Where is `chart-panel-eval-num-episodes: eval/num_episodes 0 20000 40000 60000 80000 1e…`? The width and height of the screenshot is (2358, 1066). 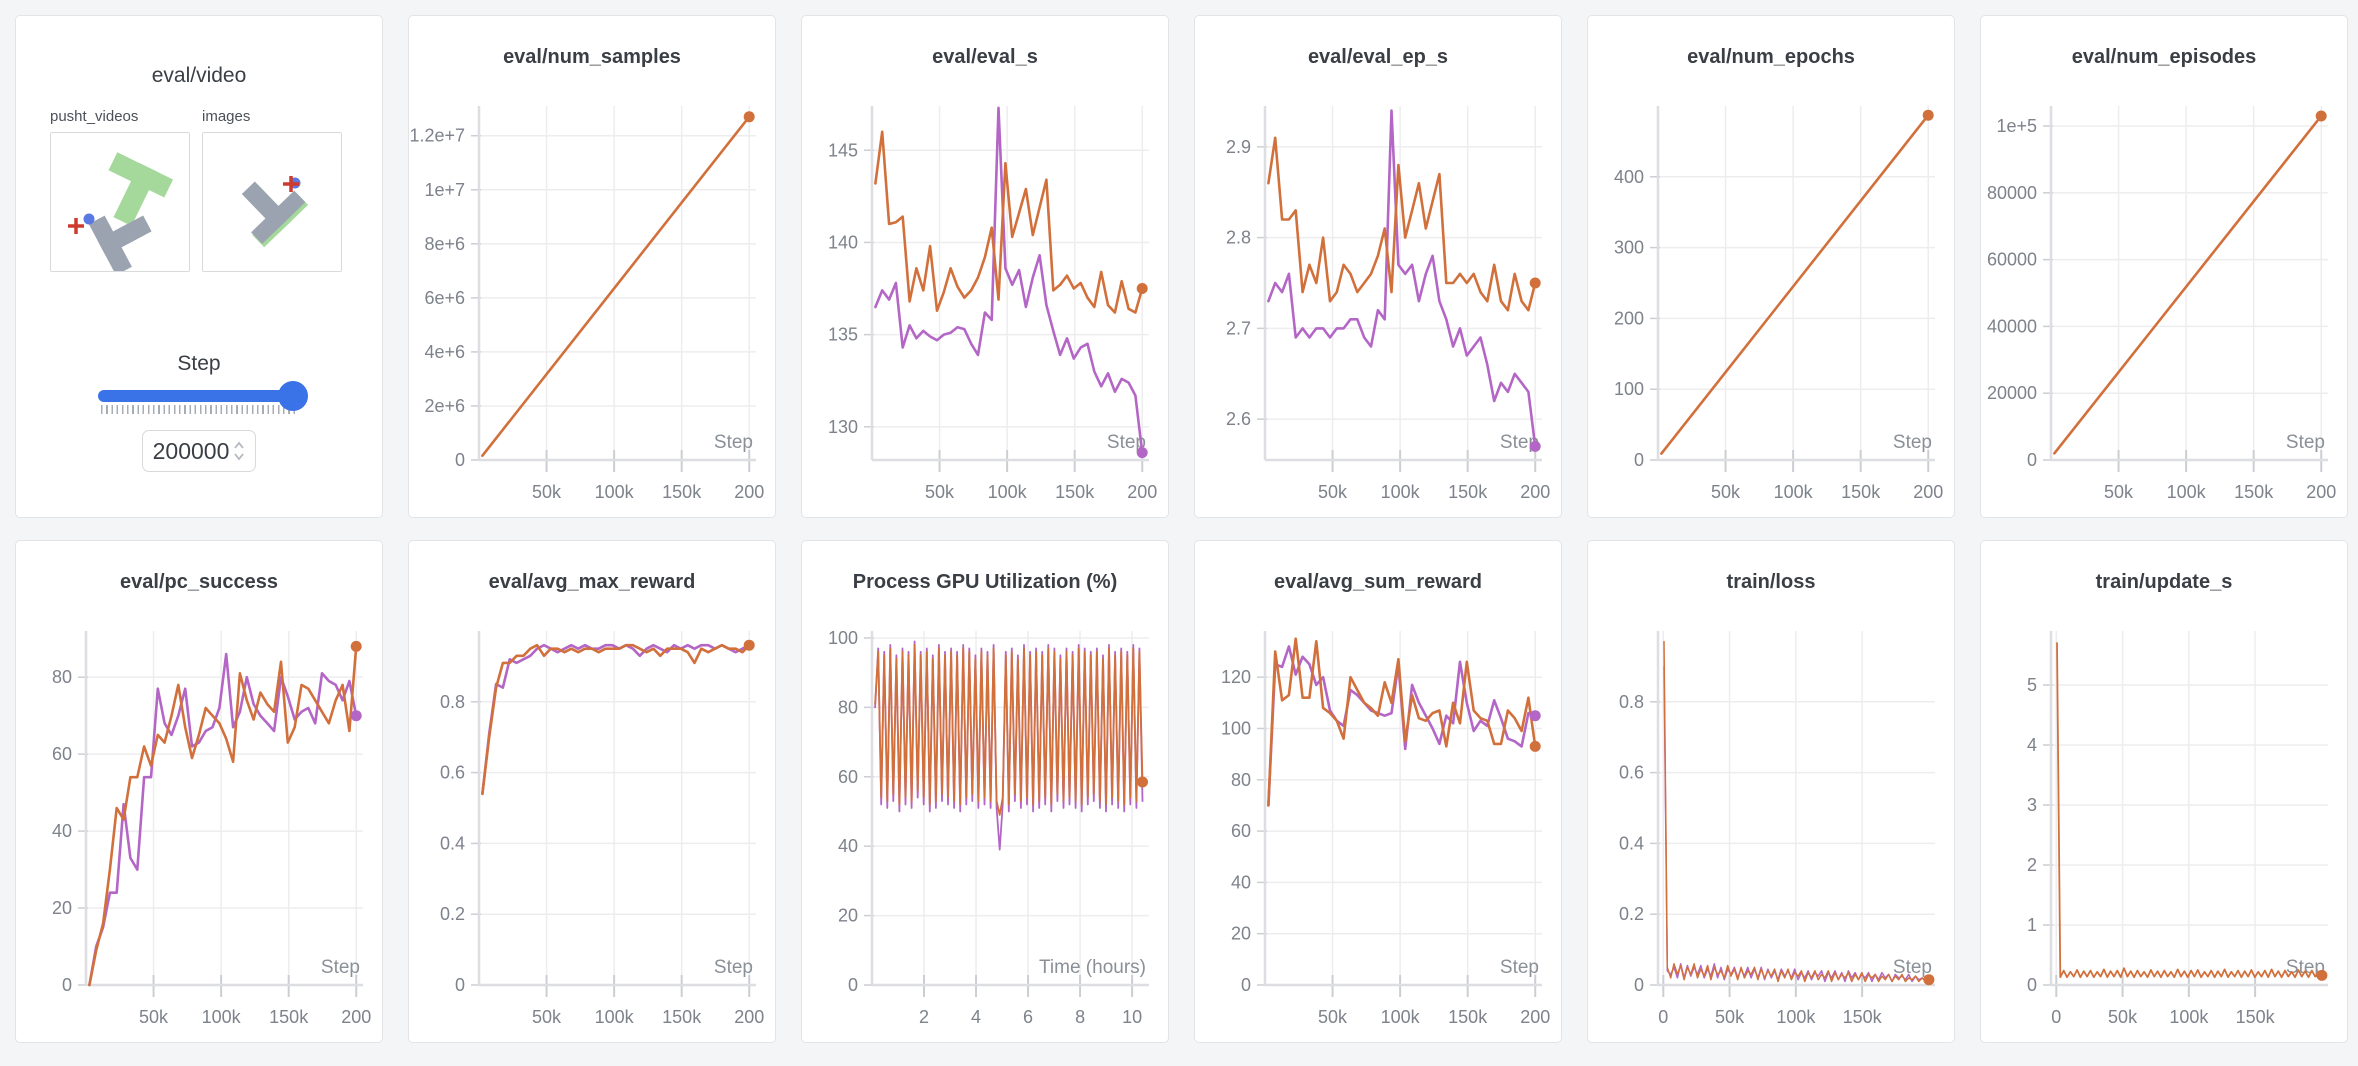 chart-panel-eval-num-episodes: eval/num_episodes 0 20000 40000 60000 80000 1e… is located at coordinates (2164, 266).